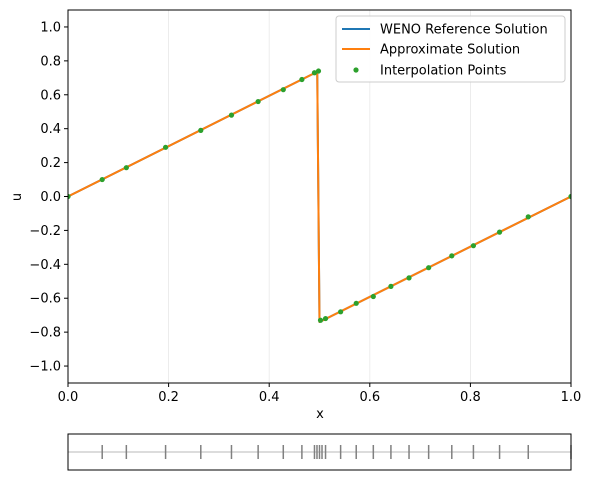 Image resolution: width=592 pixels, height=490 pixels. Describe the element at coordinates (45, 231) in the screenshot. I see `y-tick-label: −0.2` at that location.